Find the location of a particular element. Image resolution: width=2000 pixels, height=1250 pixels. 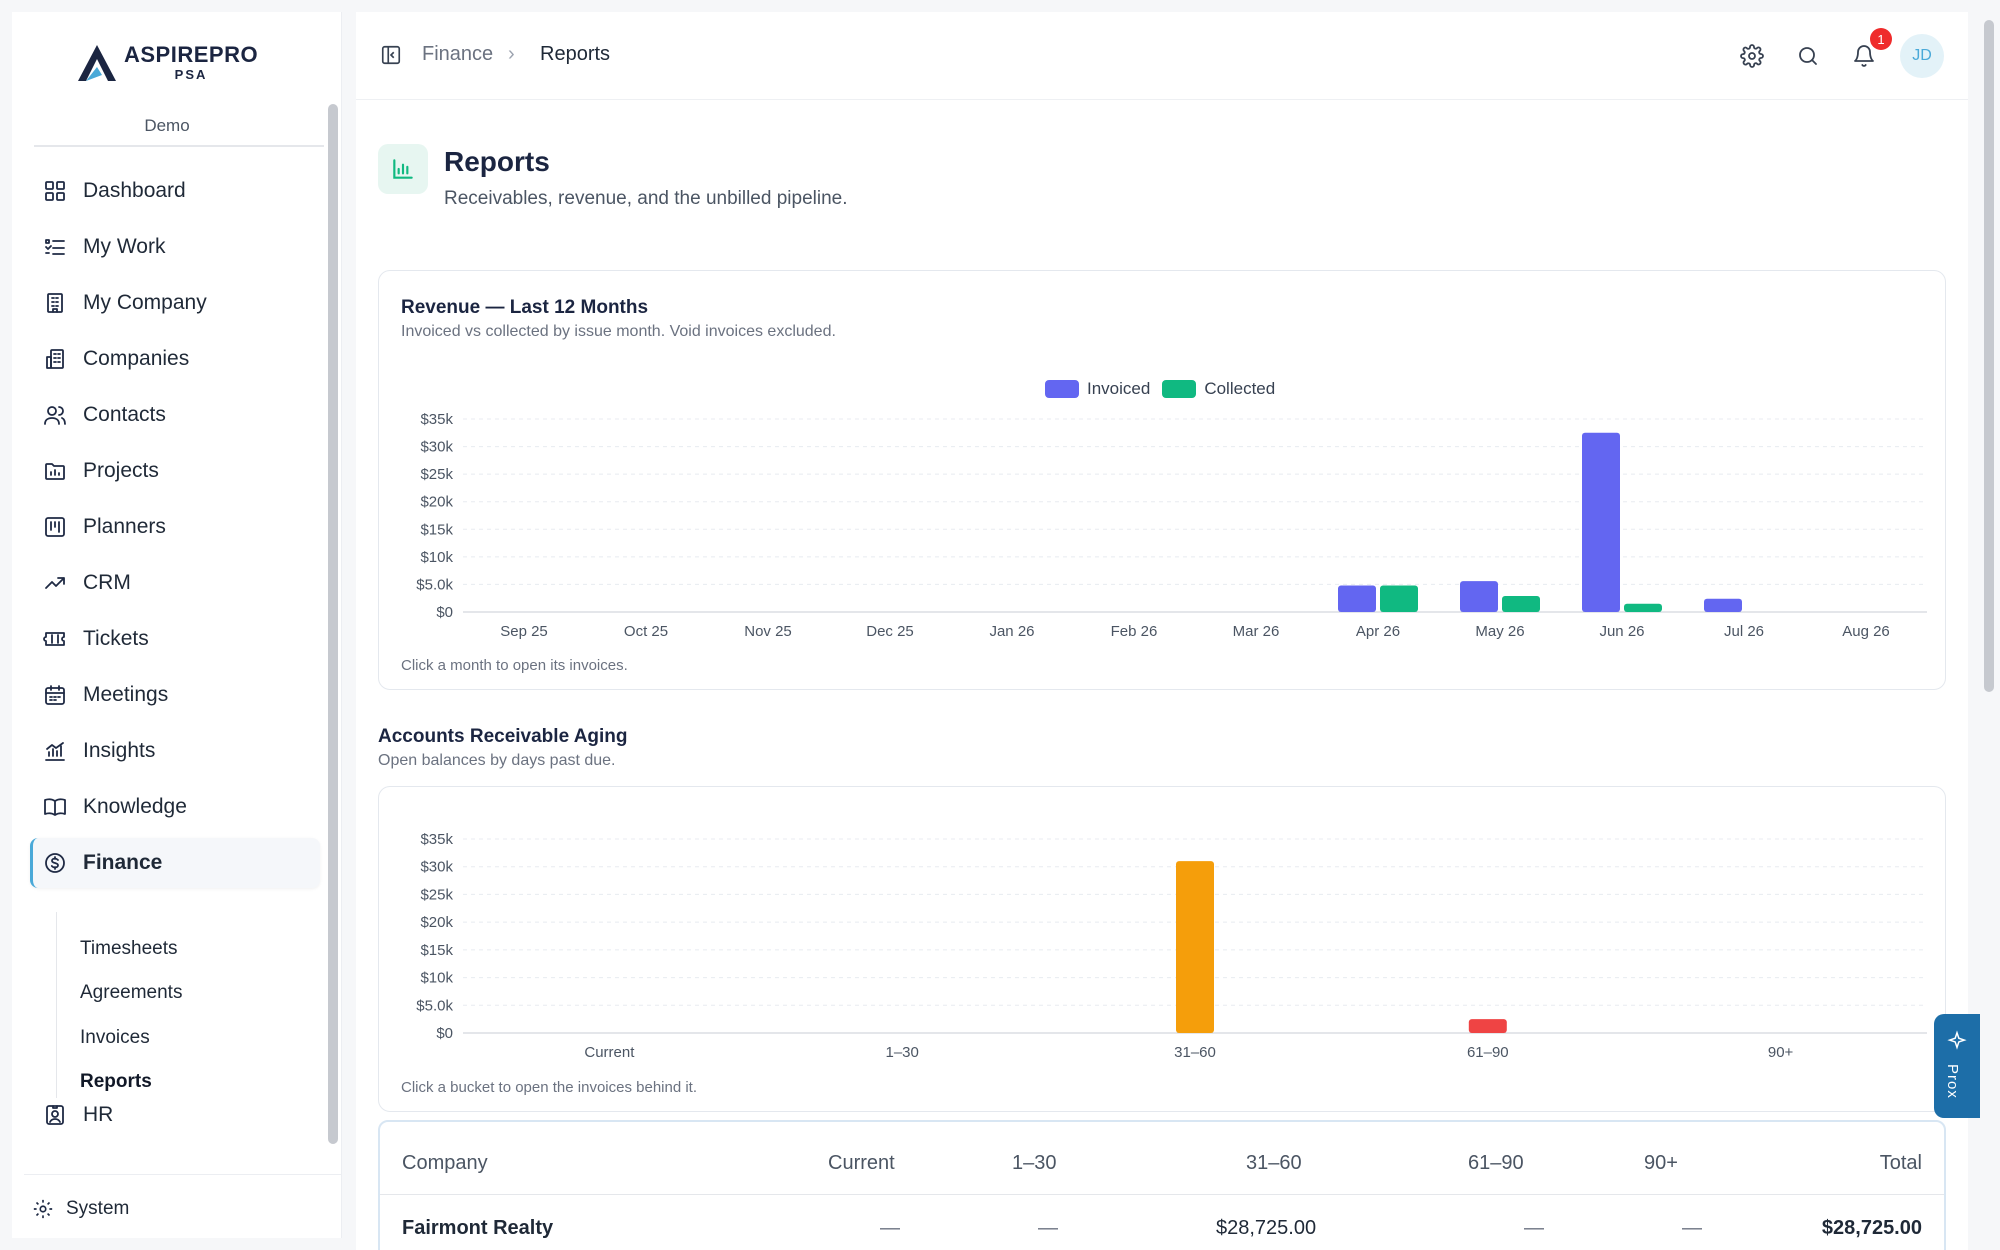

breadcrumb-finance: Finance is located at coordinates (458, 54).